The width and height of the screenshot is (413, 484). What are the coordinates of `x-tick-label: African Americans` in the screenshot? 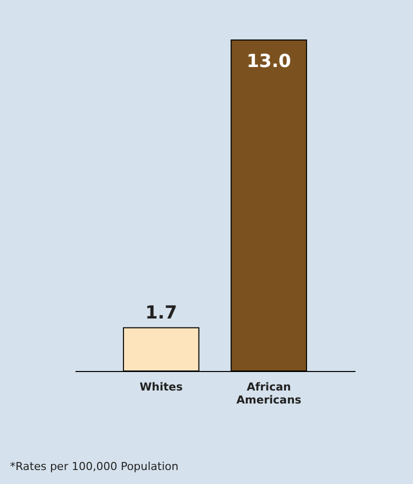 It's located at (269, 393).